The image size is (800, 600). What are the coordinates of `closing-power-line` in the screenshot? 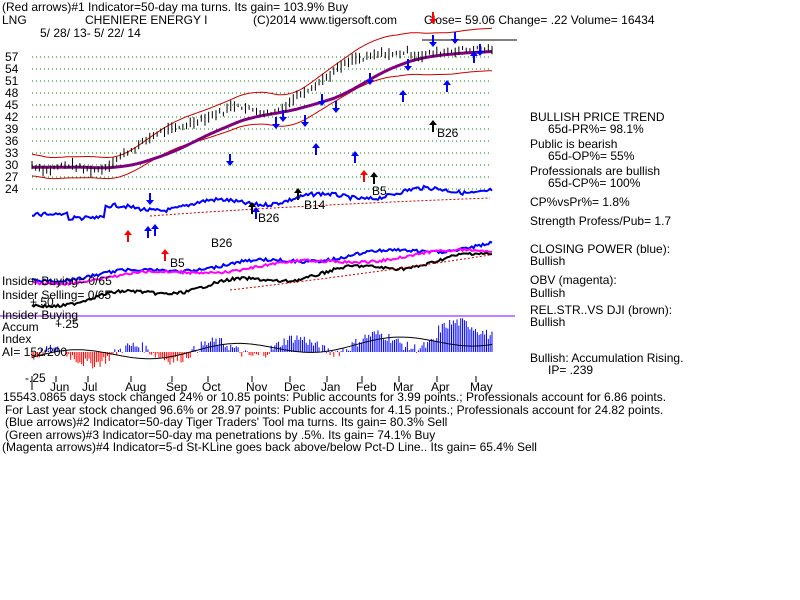 It's located at (262, 203).